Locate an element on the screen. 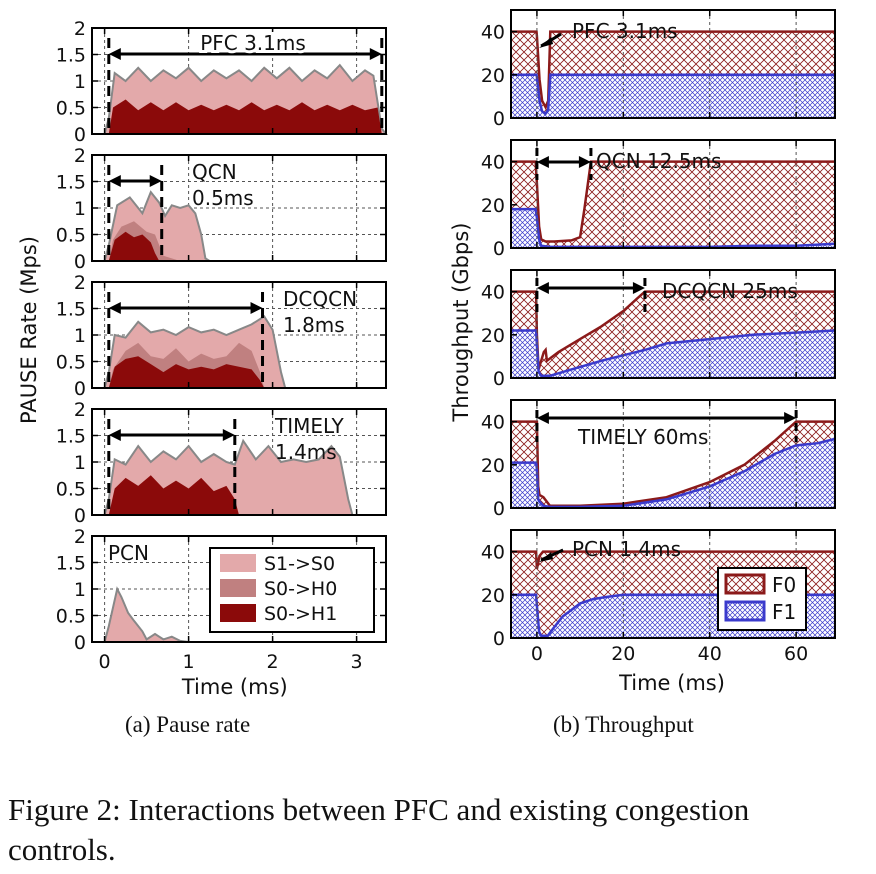  area-f0 is located at coordinates (673, 204).